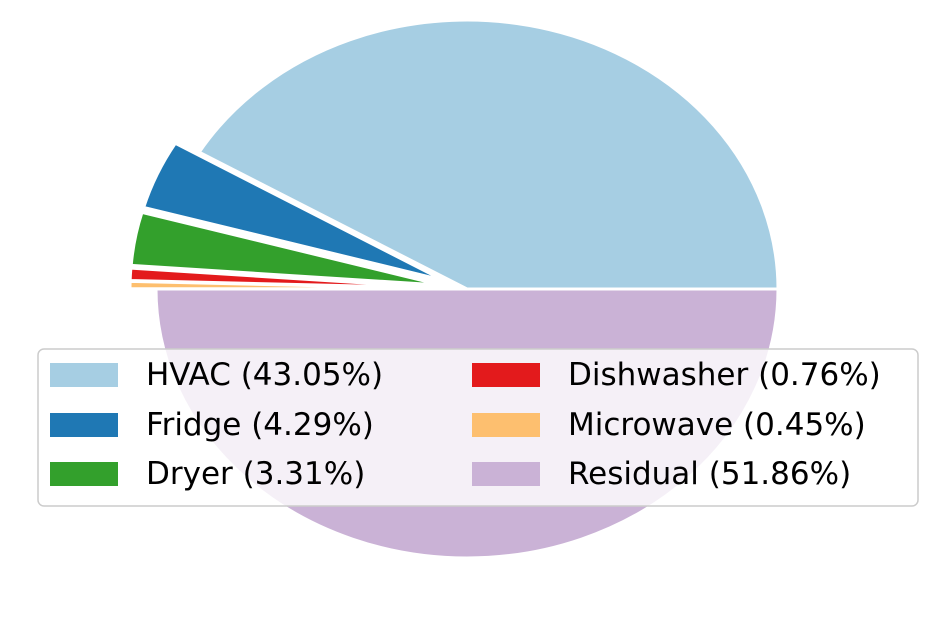 Image resolution: width=938 pixels, height=631 pixels. I want to click on legend-item-dryer: Dryer (3.31%), so click(207, 474).